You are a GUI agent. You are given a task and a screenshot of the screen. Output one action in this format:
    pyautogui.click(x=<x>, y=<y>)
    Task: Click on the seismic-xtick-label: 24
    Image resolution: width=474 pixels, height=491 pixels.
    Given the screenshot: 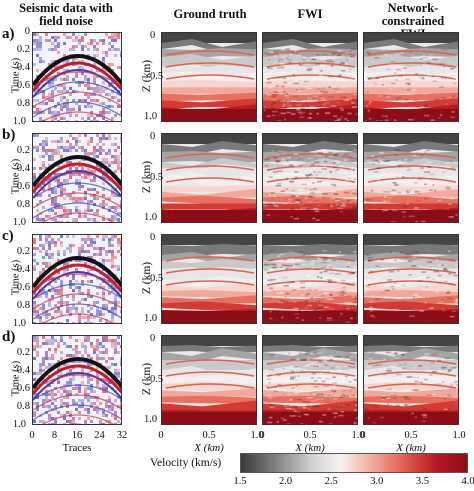 What is the action you would take?
    pyautogui.click(x=99, y=435)
    